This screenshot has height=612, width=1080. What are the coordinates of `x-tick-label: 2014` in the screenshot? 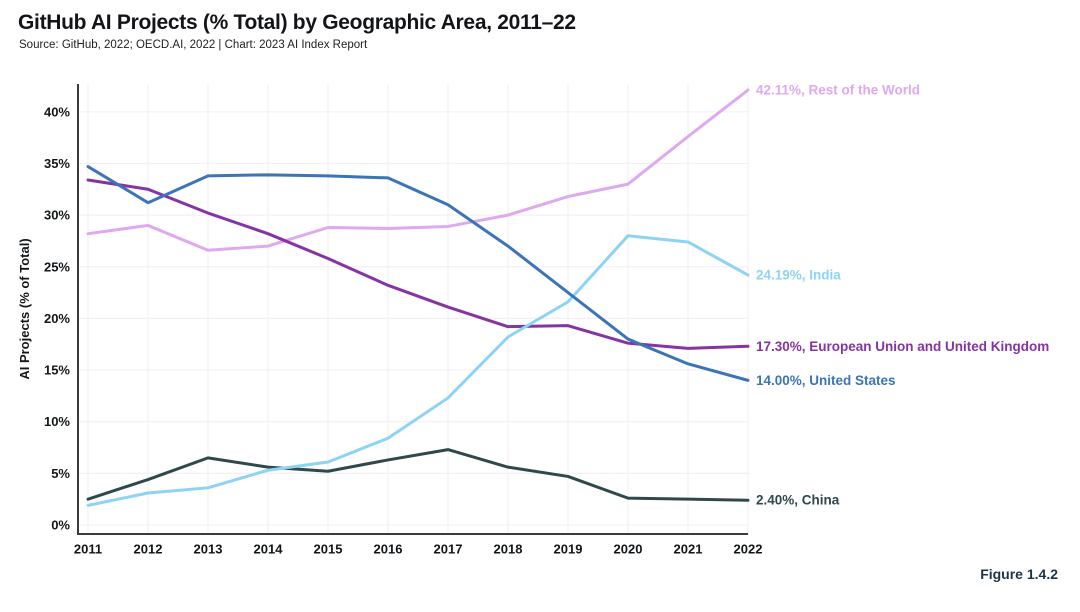 It's located at (269, 549).